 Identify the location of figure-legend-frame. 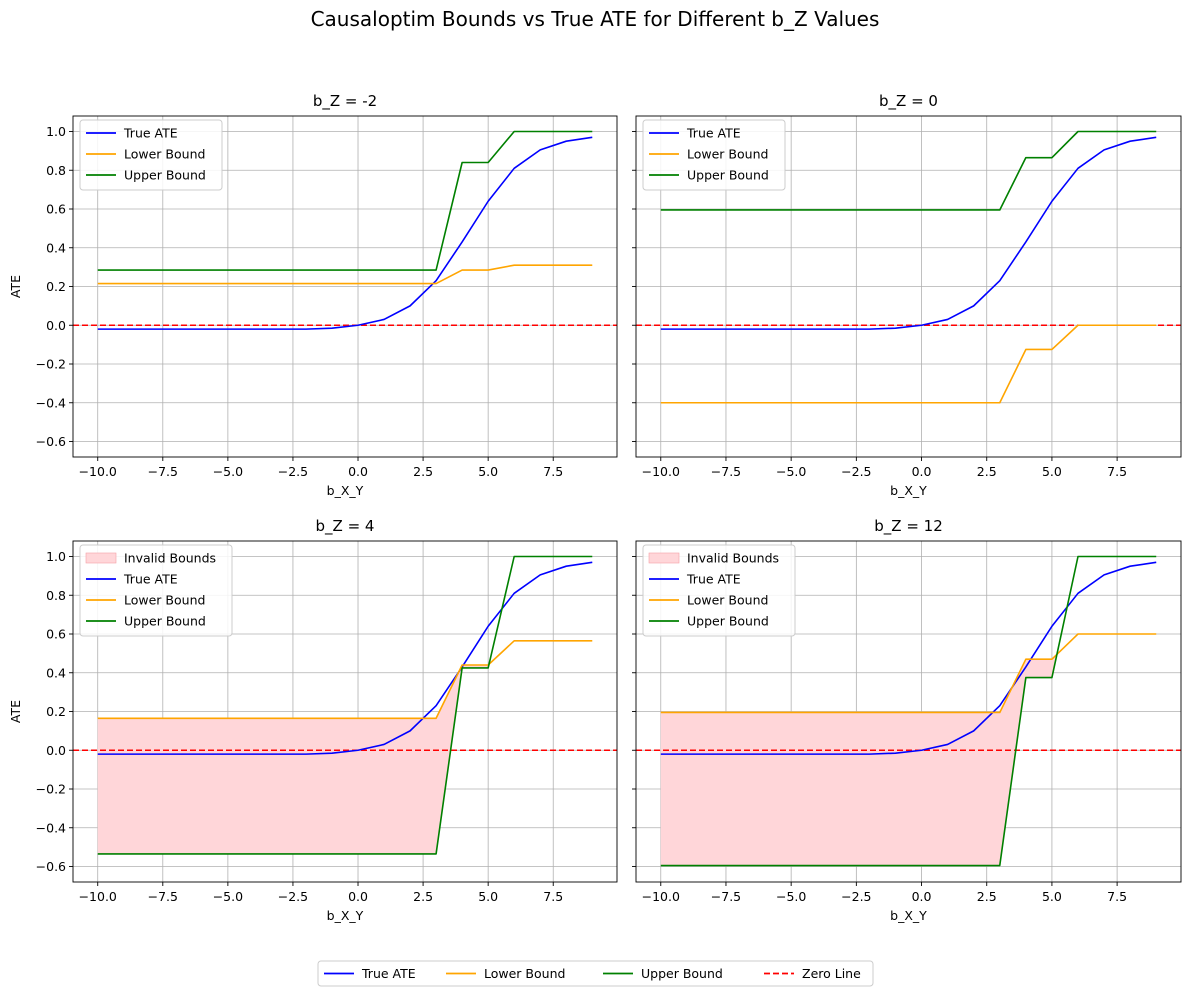
(595, 973).